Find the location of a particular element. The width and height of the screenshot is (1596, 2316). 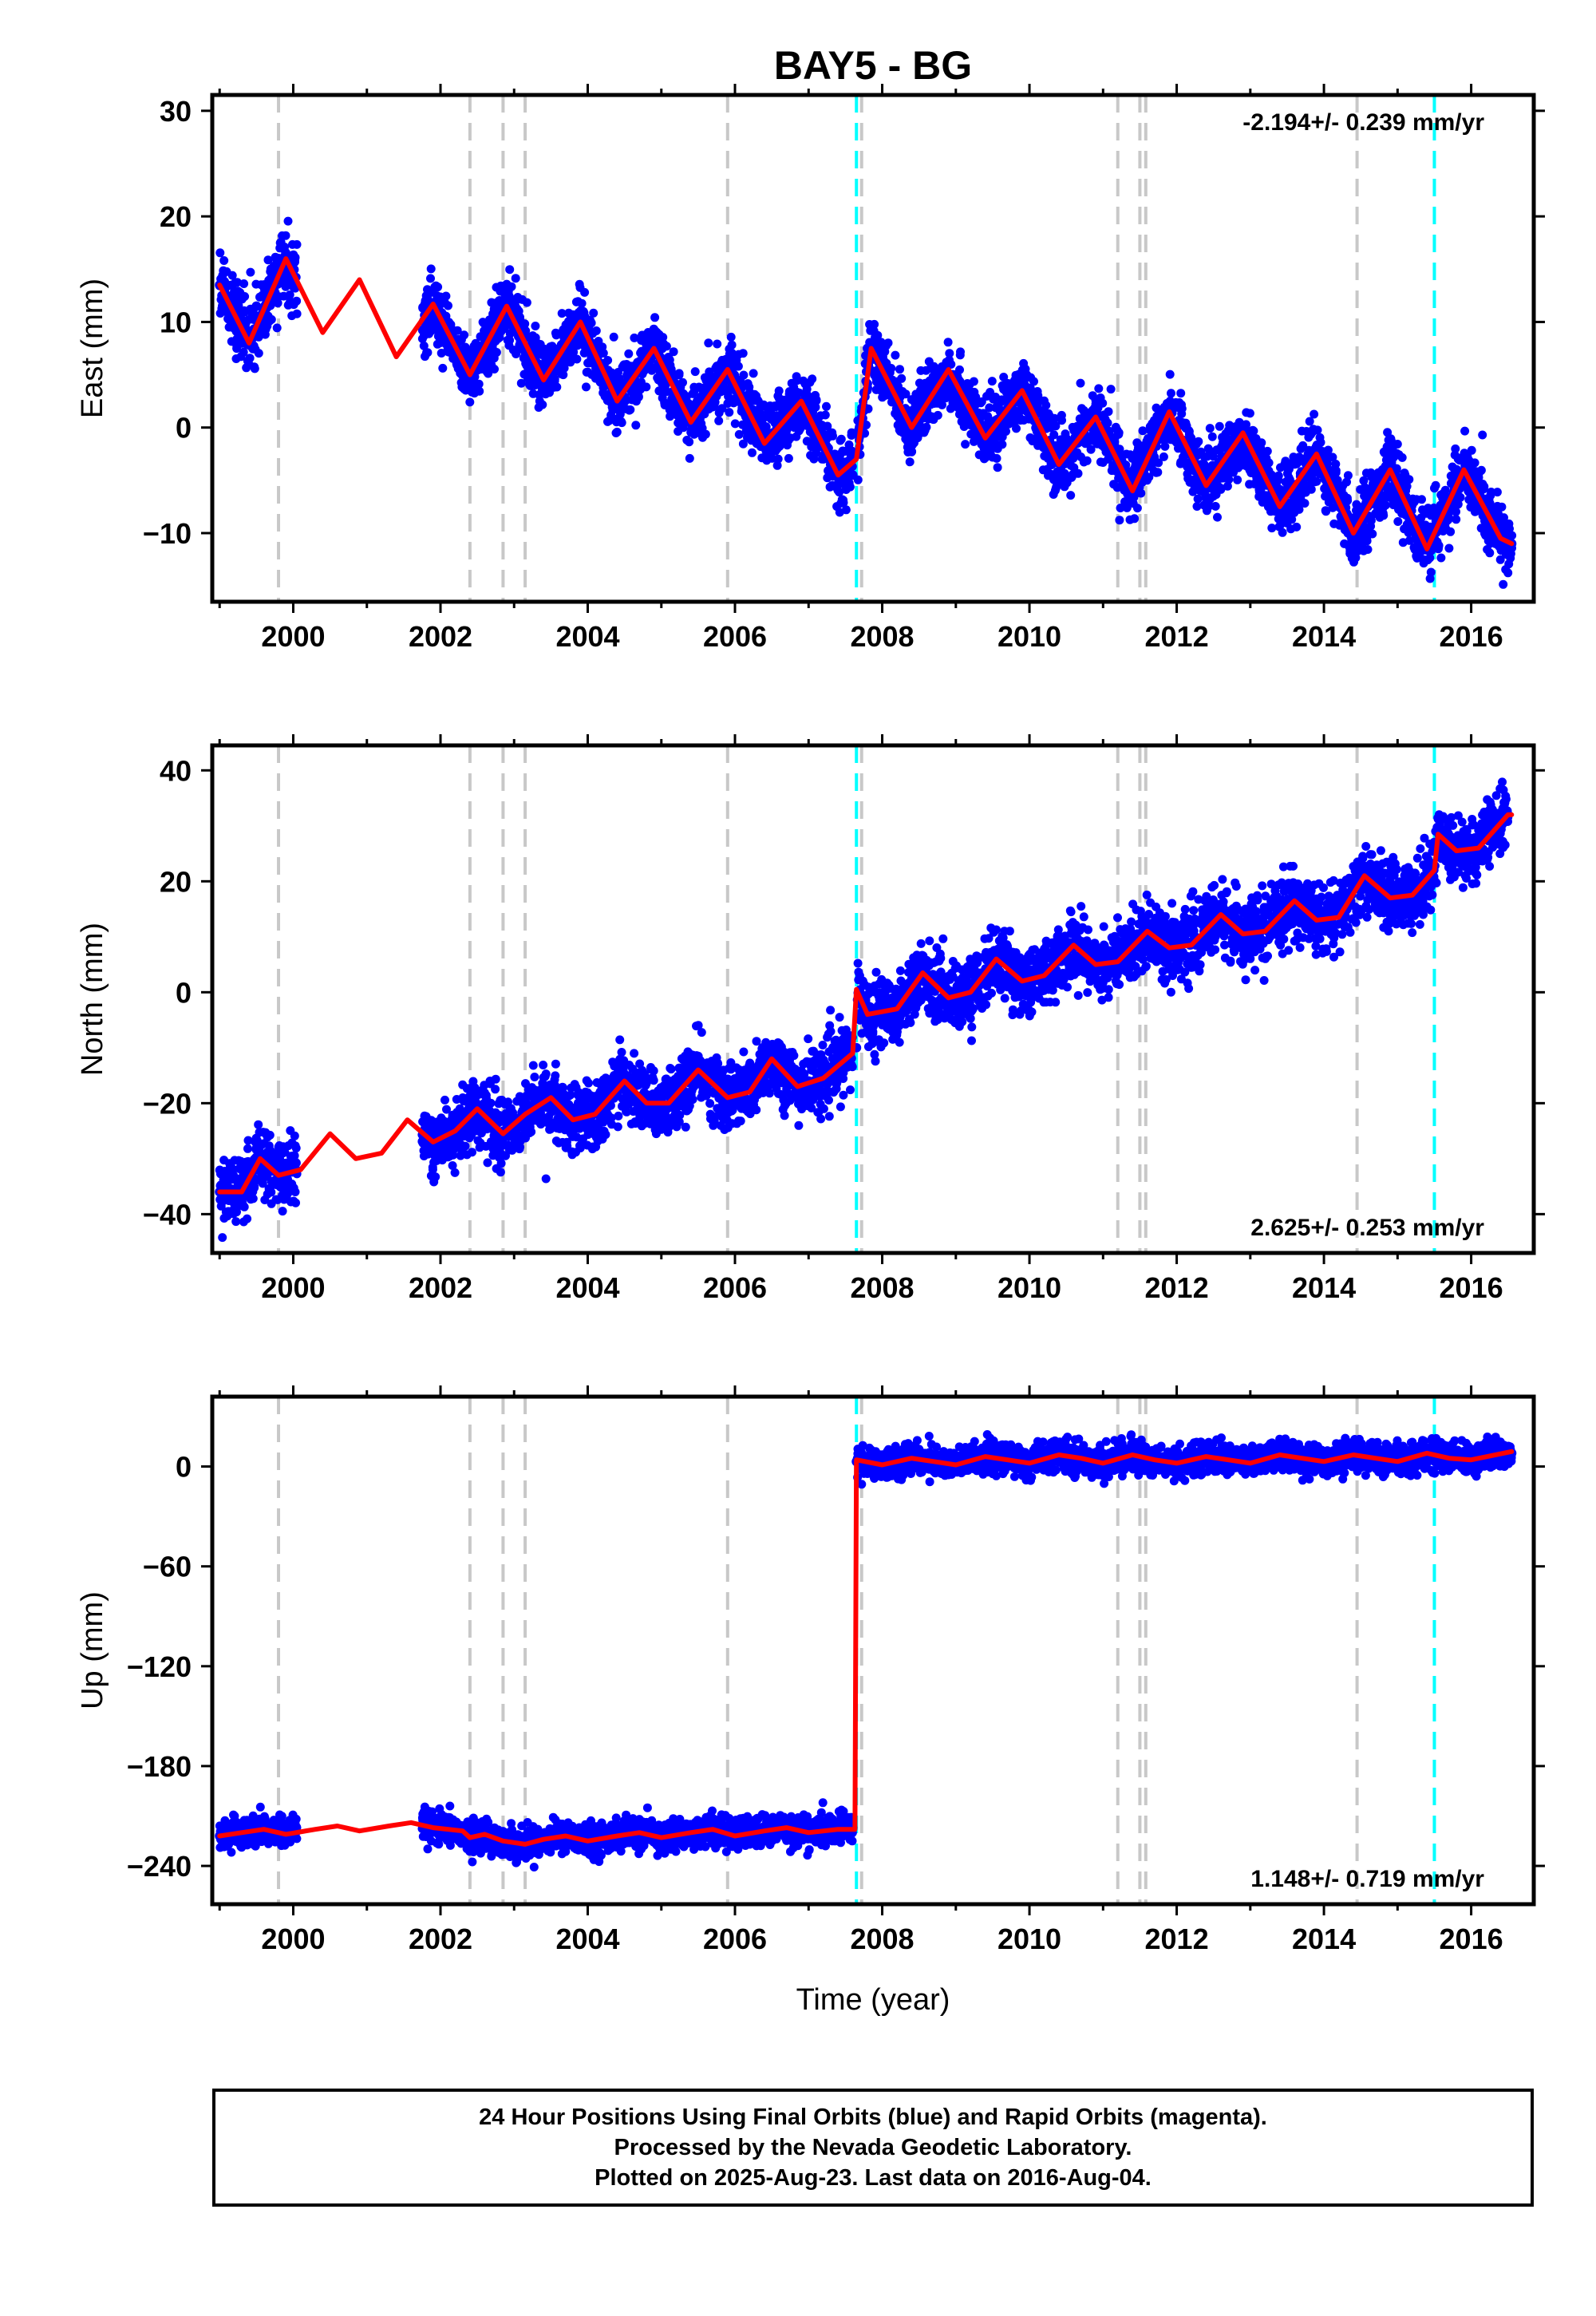

y-tick-label: 30 is located at coordinates (176, 111).